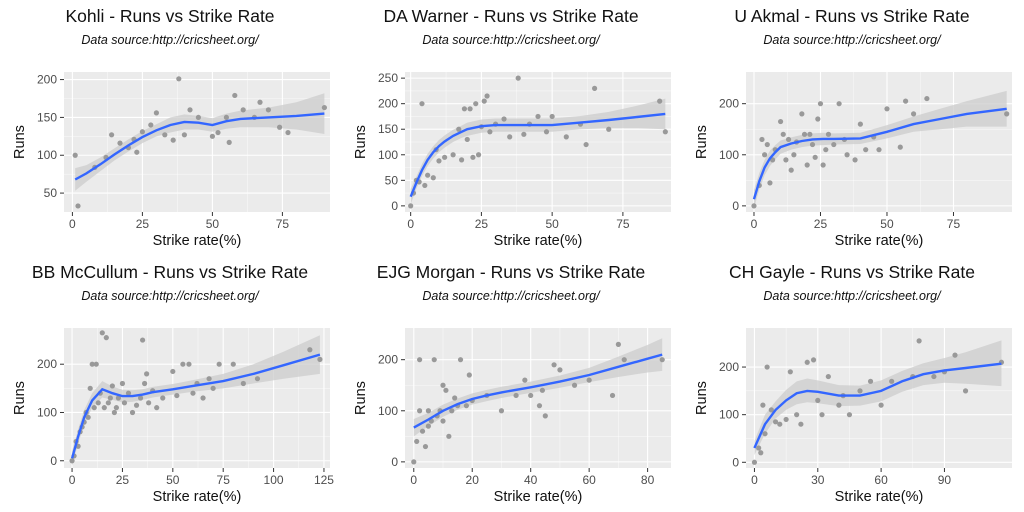 The image size is (1024, 512). Describe the element at coordinates (945, 480) in the screenshot. I see `x-tick-label: 90` at that location.